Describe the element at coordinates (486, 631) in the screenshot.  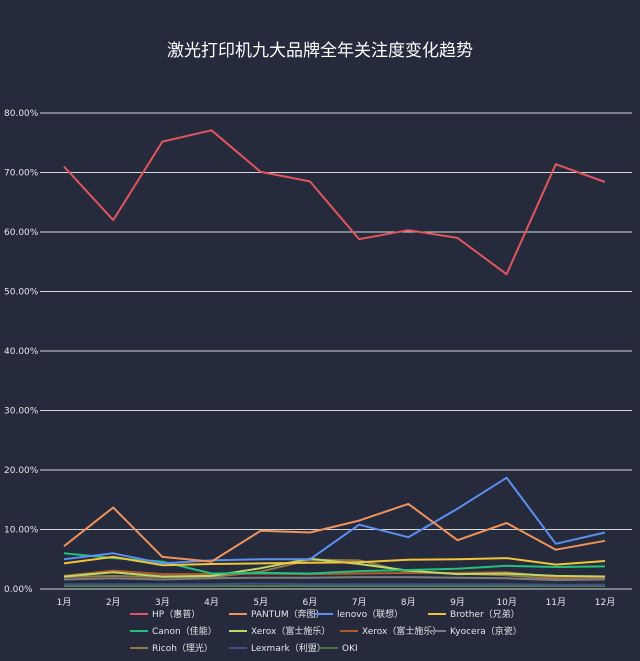
I see `legend-label: Kyocera（京瓷）` at that location.